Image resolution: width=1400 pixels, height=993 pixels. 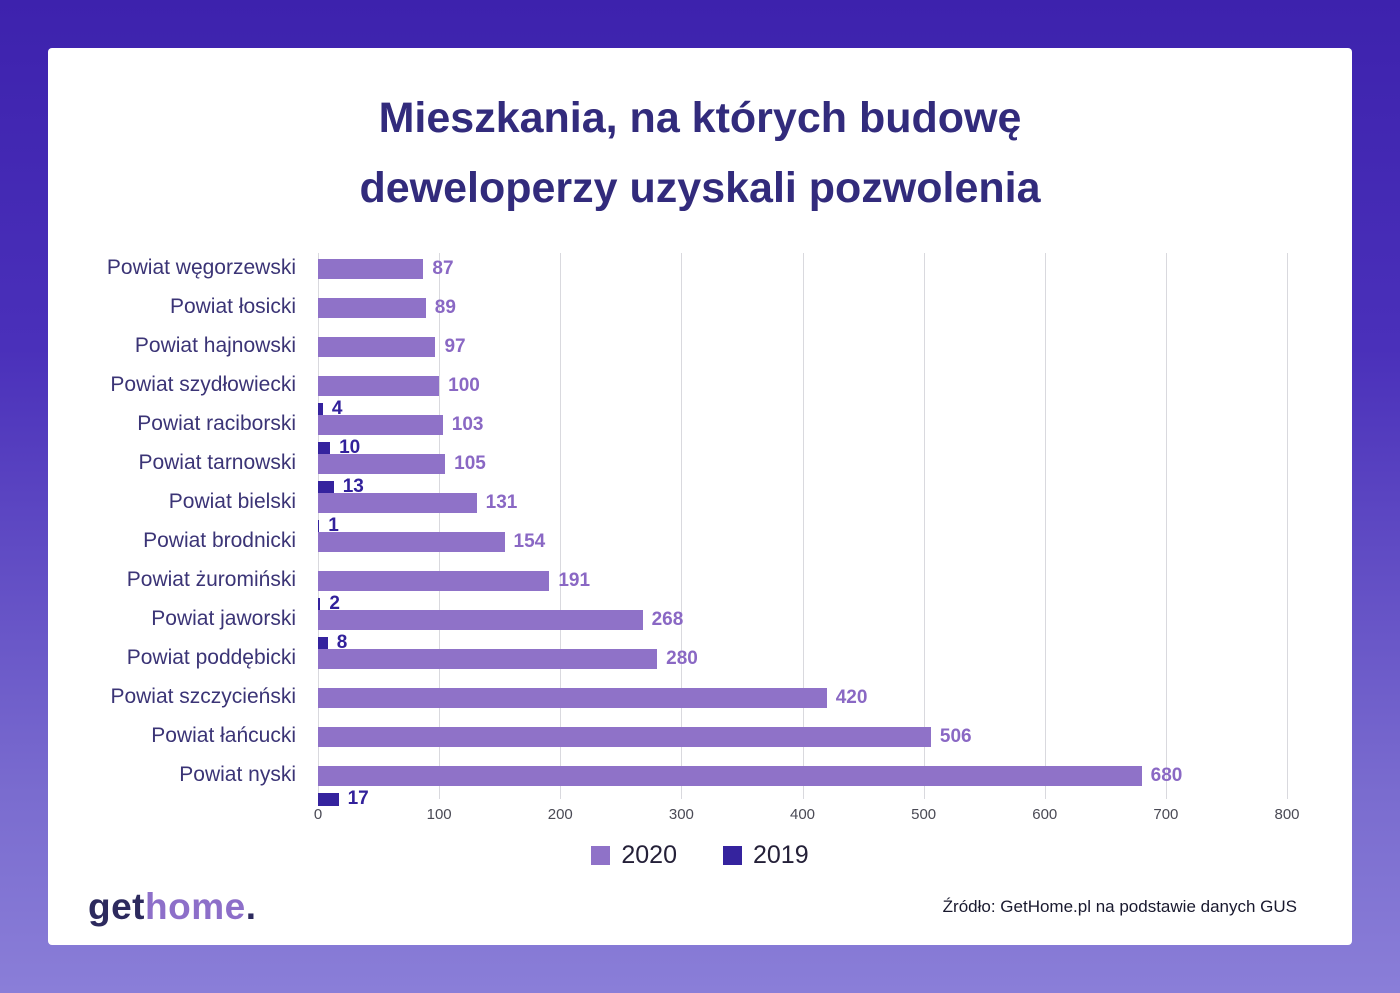 I want to click on value-label-2020: 131, so click(x=501, y=503).